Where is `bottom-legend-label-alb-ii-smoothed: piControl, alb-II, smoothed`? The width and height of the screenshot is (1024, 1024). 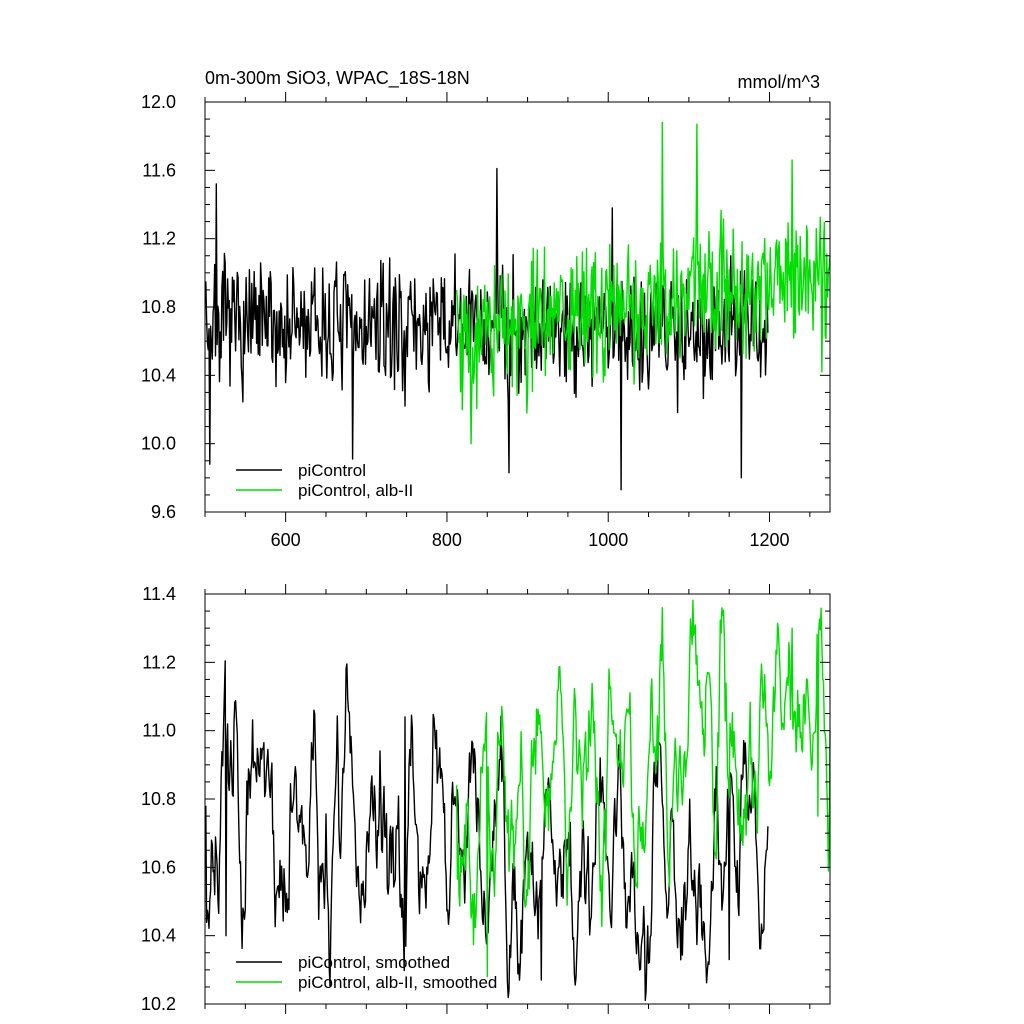
bottom-legend-label-alb-ii-smoothed: piControl, alb-II, smoothed is located at coordinates (397, 982).